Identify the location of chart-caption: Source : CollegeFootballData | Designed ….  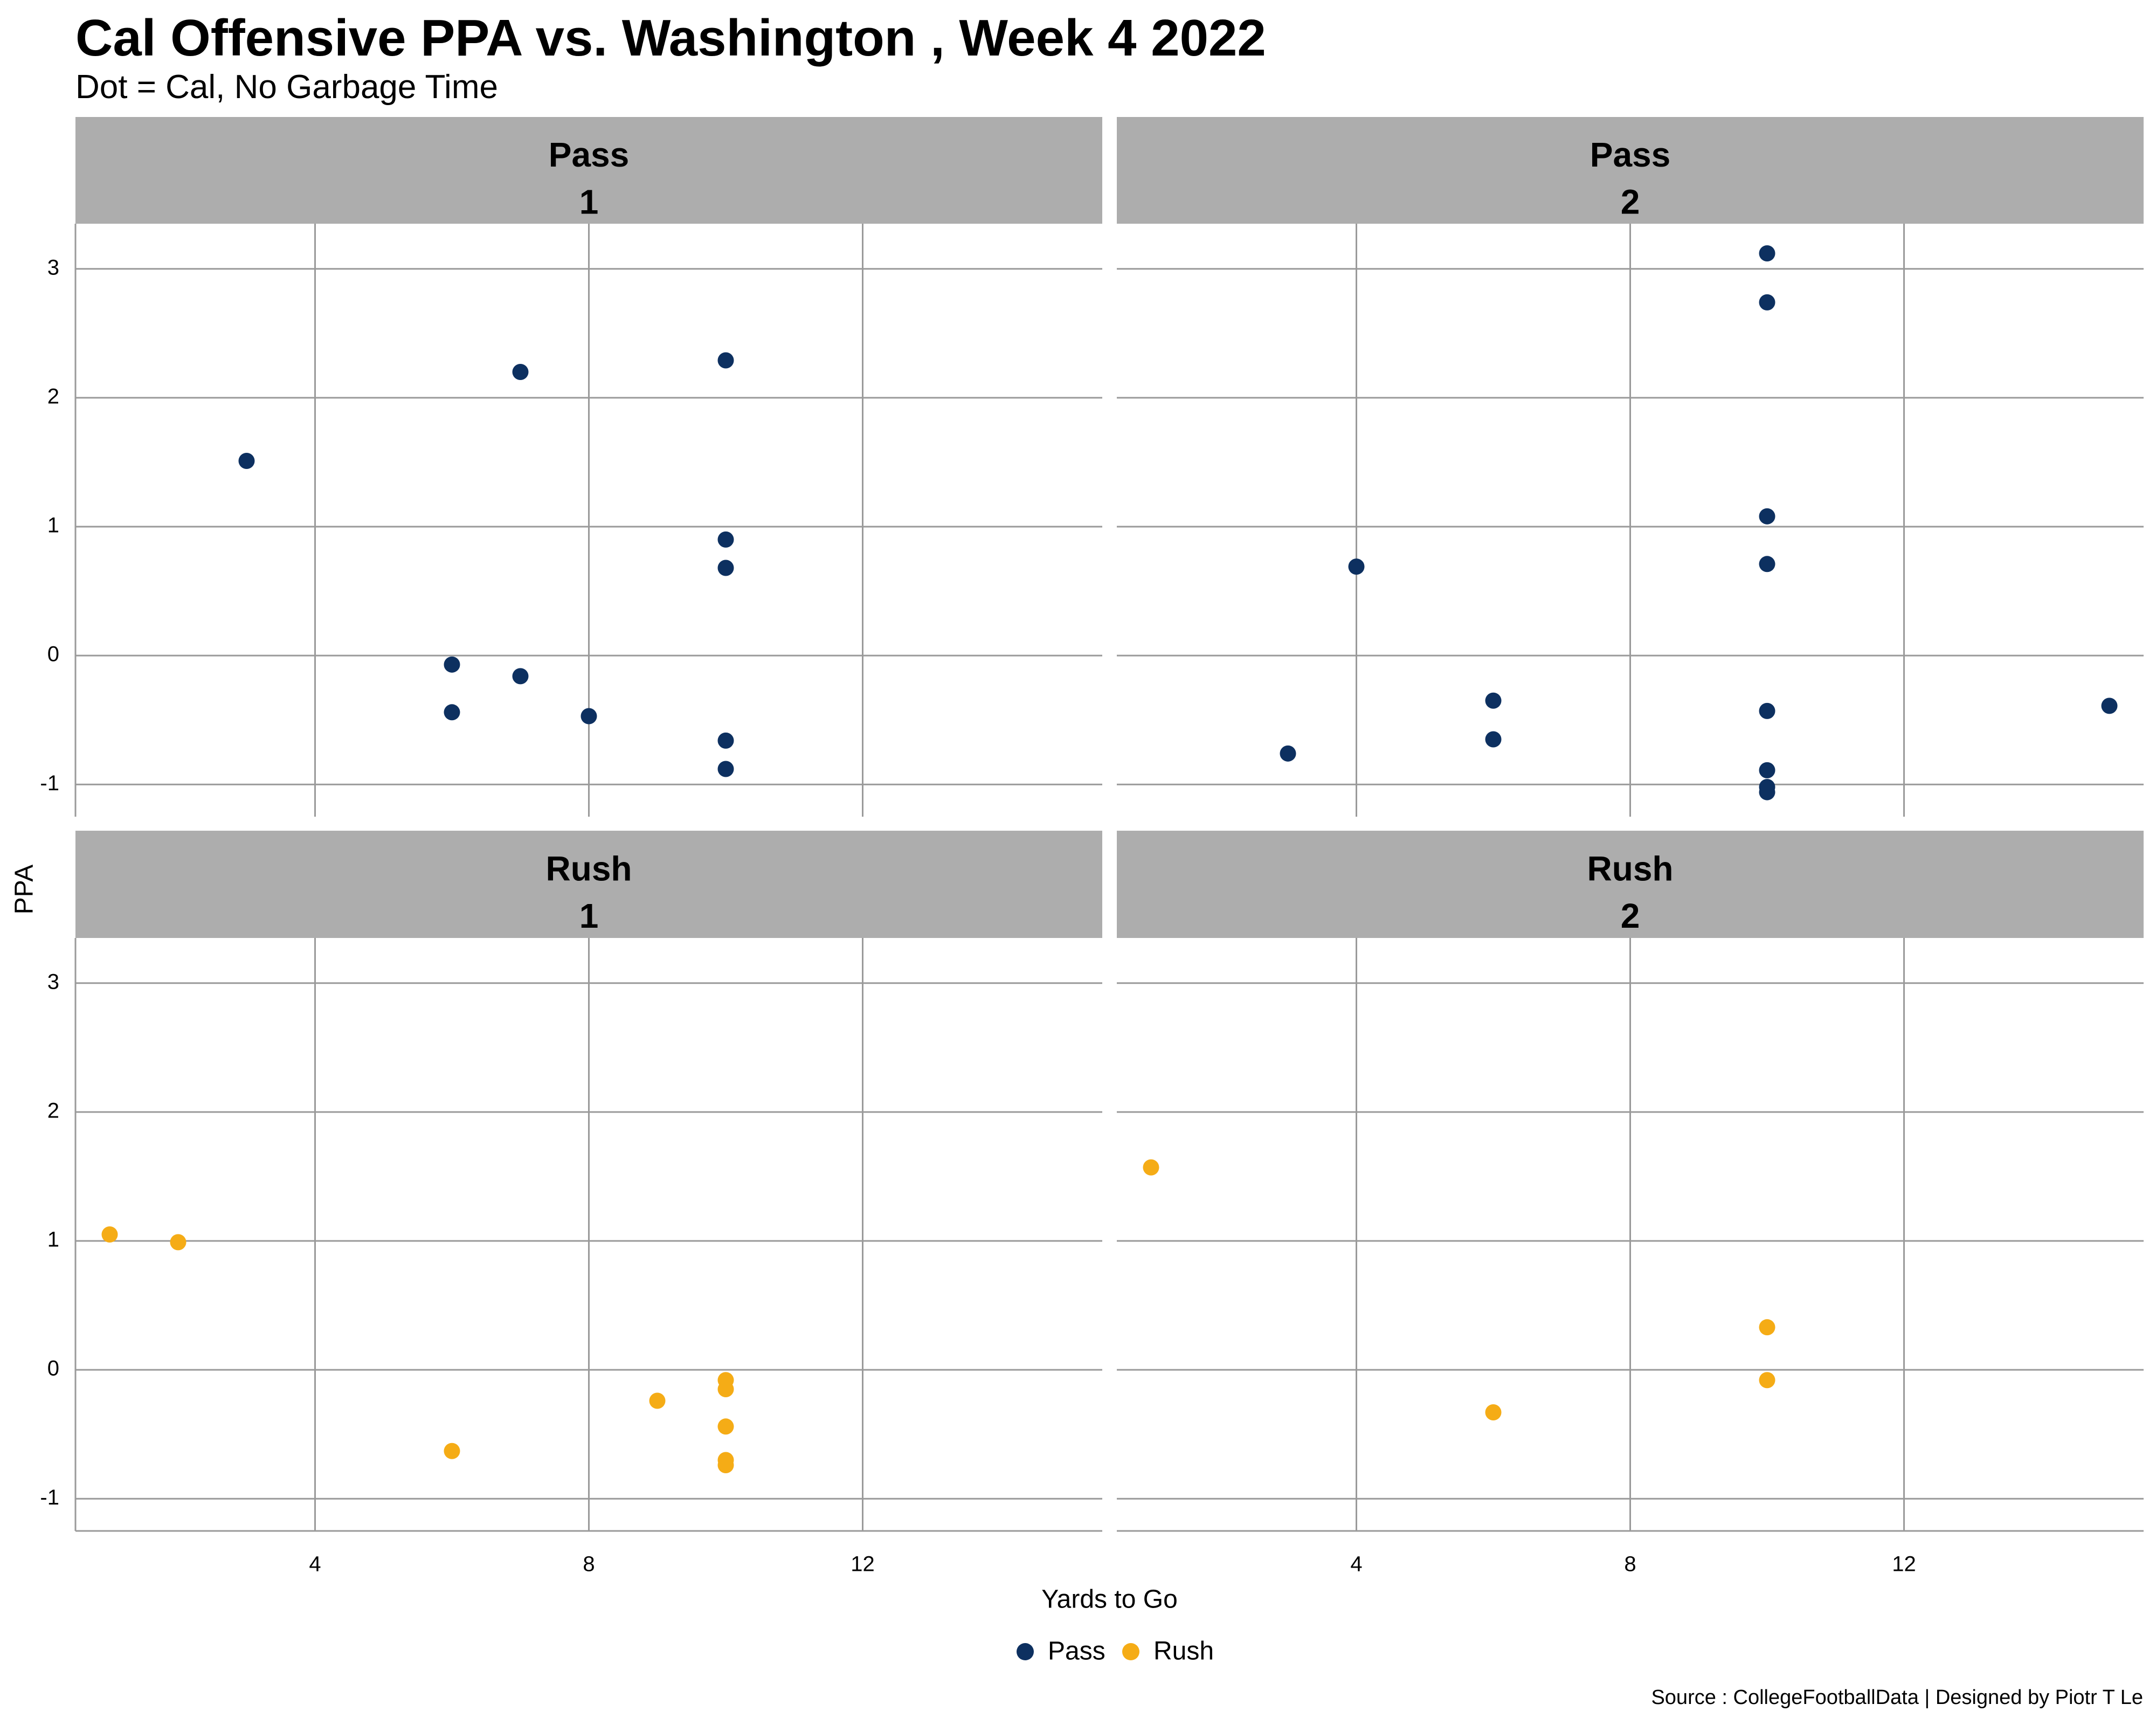
(1897, 1697).